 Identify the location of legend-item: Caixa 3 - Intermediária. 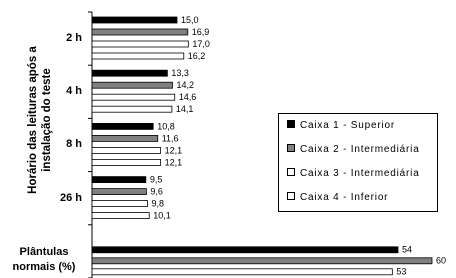
(353, 173).